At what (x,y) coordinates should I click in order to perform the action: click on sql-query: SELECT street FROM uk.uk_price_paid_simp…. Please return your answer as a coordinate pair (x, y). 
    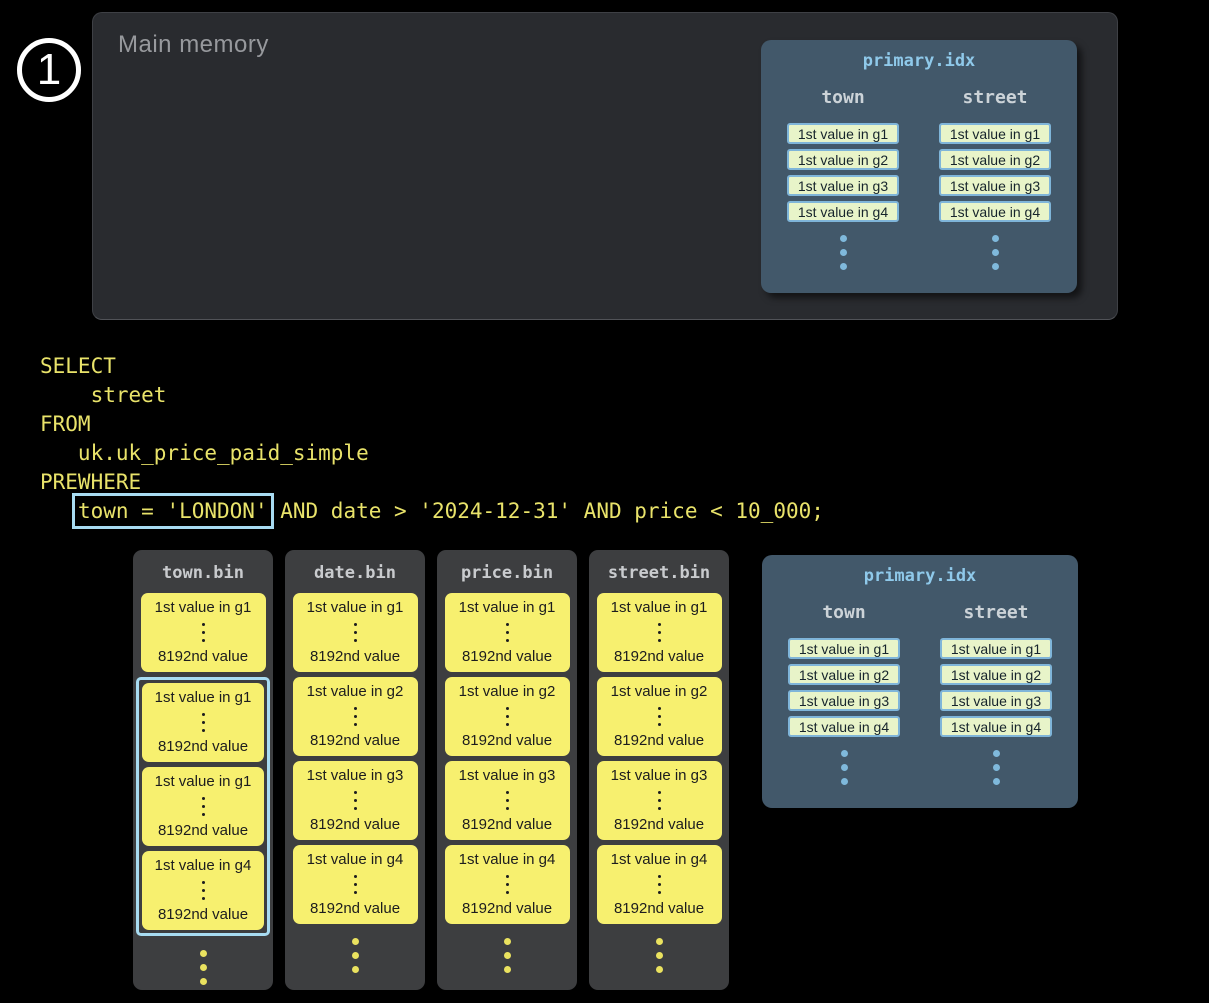
    Looking at the image, I should click on (432, 440).